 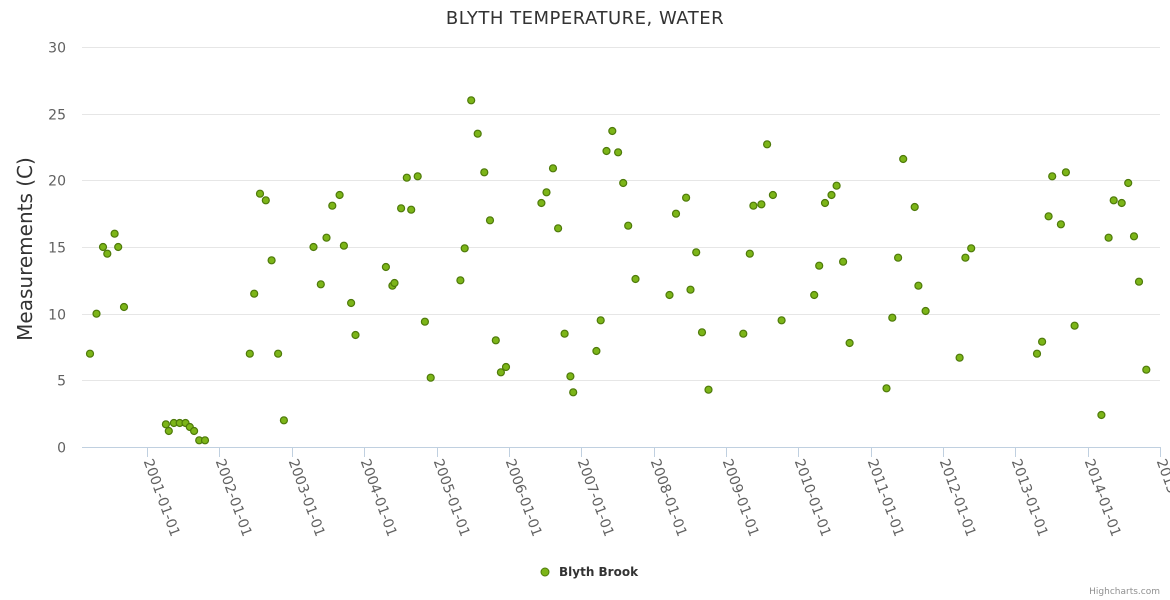 What do you see at coordinates (1124, 592) in the screenshot?
I see `credit-link: Highcharts.com` at bounding box center [1124, 592].